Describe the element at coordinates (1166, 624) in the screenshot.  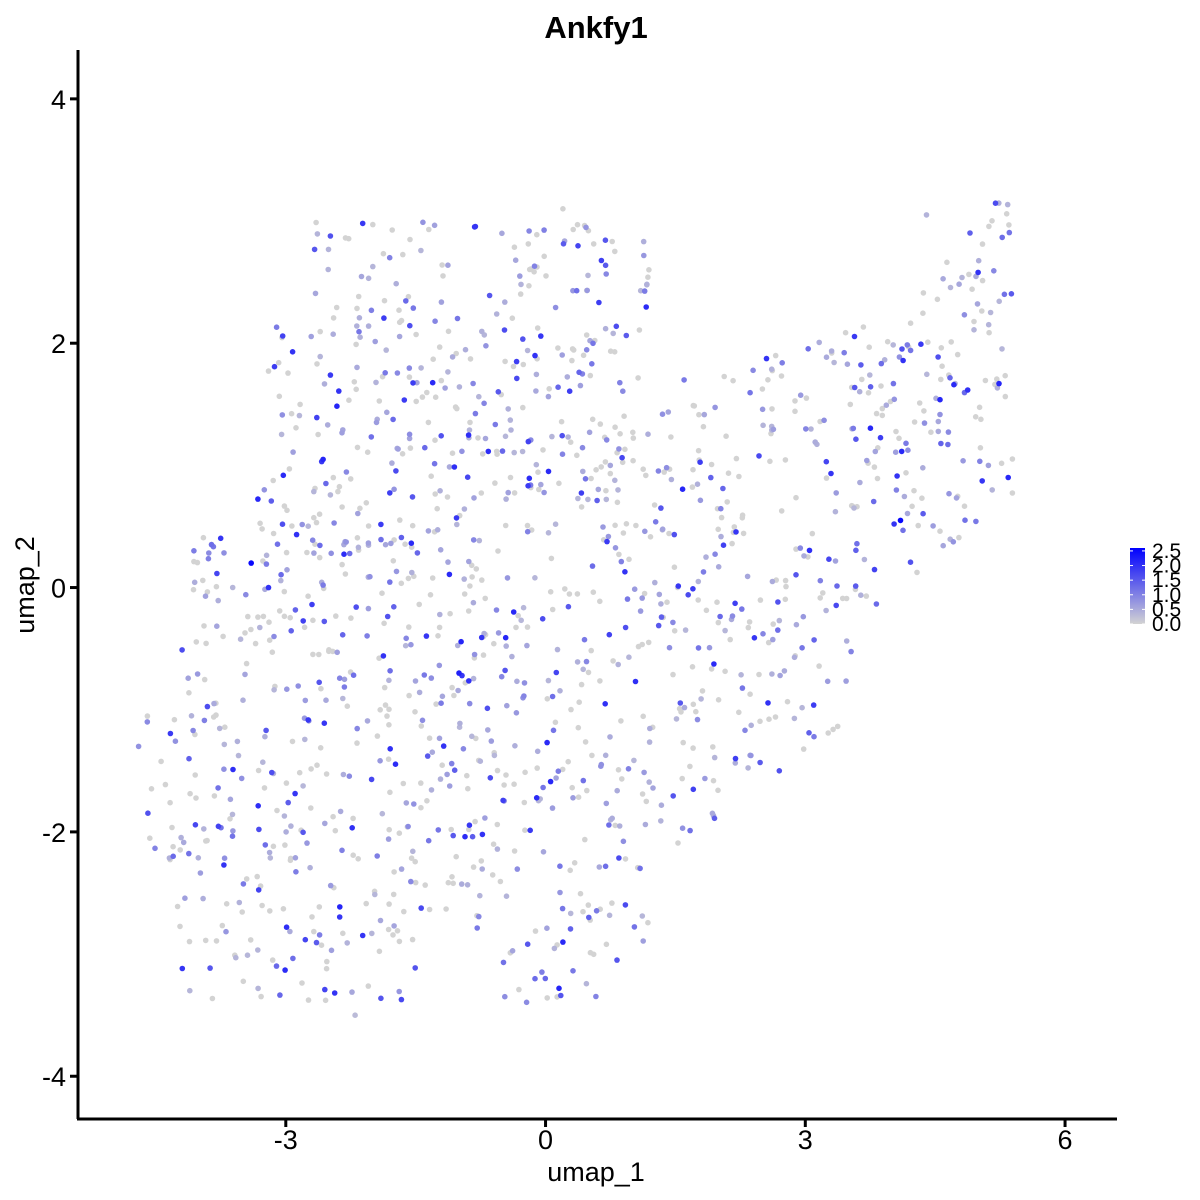
I see `legend-tick-label: 0.0` at that location.